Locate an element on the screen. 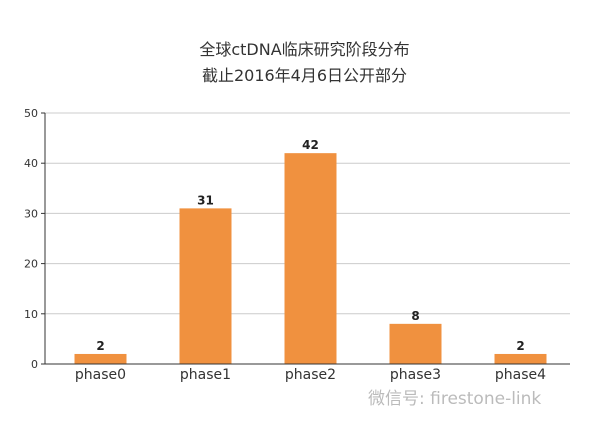  watermark: 微信号: firestone-link is located at coordinates (455, 399).